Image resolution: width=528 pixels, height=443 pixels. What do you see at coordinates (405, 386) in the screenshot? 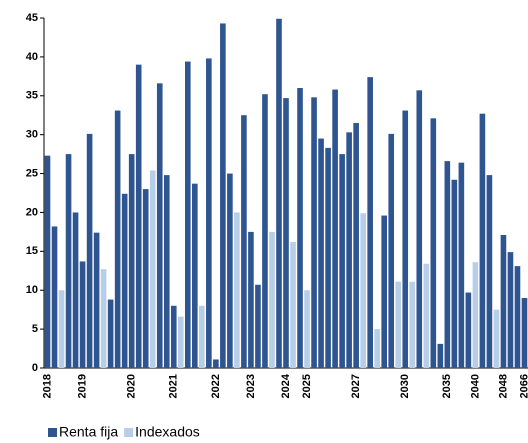
I see `x-tick-label: 2030` at bounding box center [405, 386].